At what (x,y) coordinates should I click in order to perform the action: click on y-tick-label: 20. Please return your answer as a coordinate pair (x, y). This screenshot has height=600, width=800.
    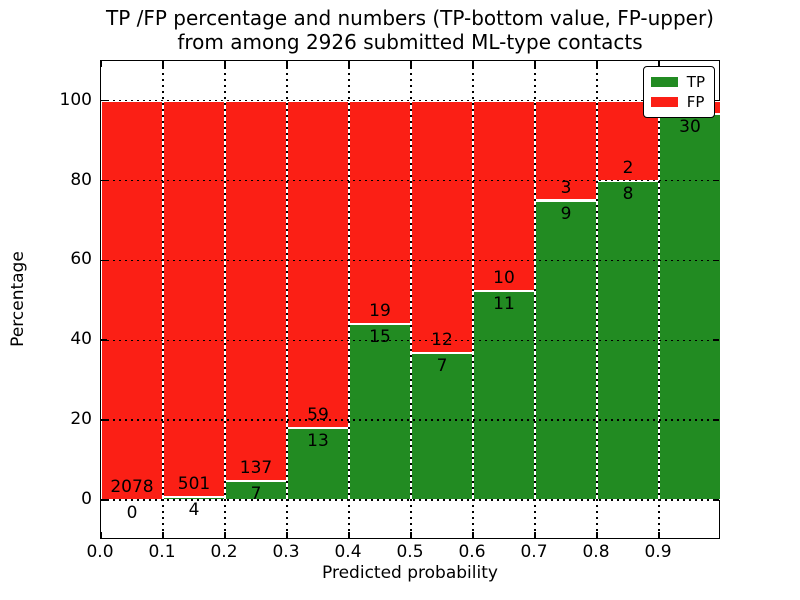
    Looking at the image, I should click on (81, 419).